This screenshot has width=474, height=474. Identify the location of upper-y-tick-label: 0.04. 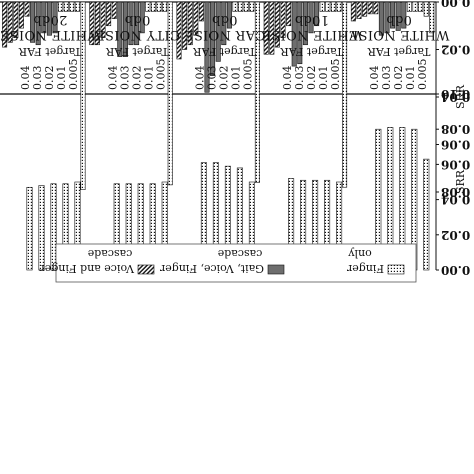
(455, 97).